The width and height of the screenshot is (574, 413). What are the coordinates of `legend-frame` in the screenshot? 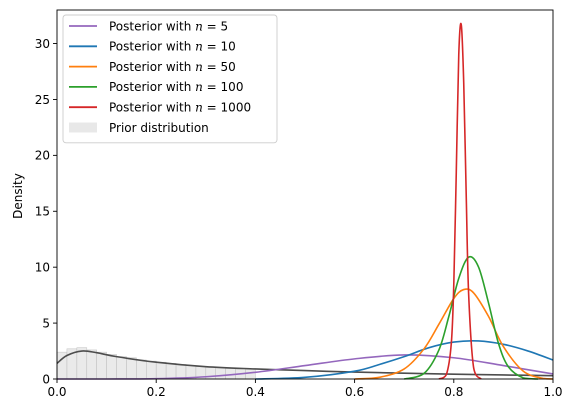 It's located at (170, 79).